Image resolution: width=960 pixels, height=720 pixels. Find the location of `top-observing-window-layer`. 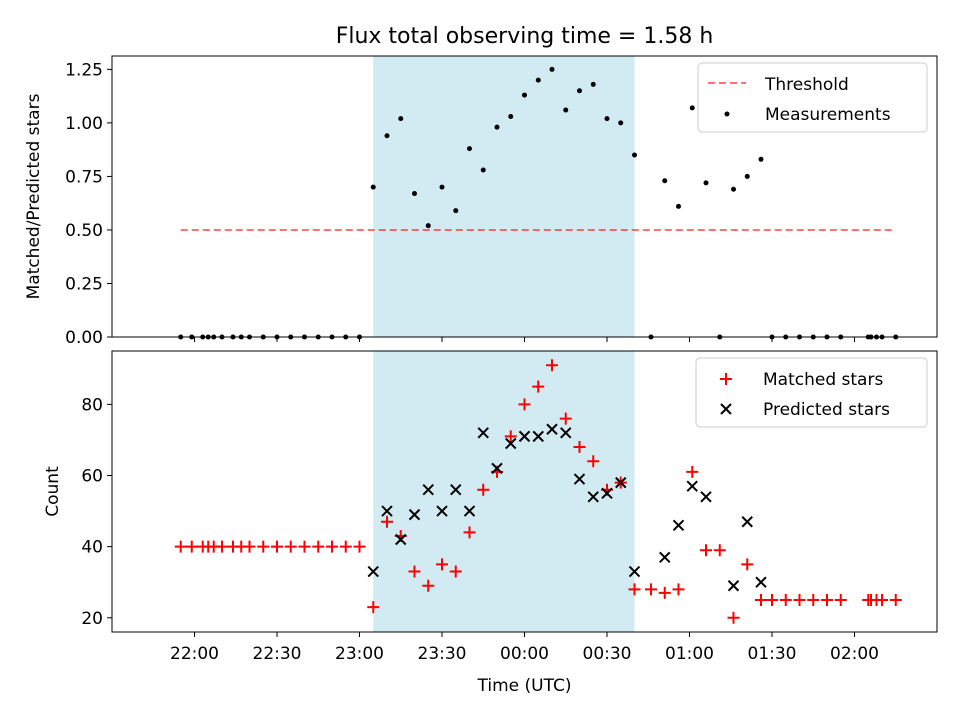

top-observing-window-layer is located at coordinates (504, 196).